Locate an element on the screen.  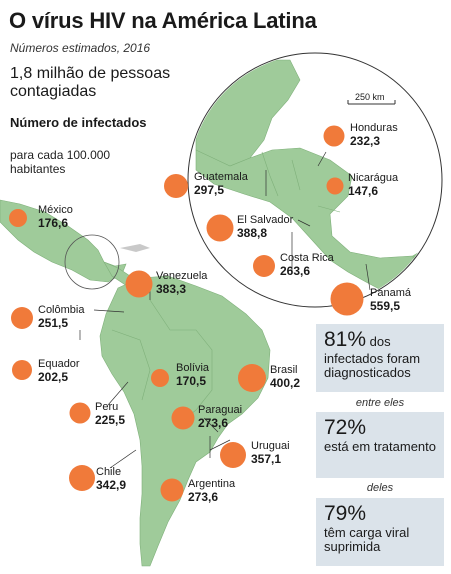
bubble-uruguai is located at coordinates (233, 455).